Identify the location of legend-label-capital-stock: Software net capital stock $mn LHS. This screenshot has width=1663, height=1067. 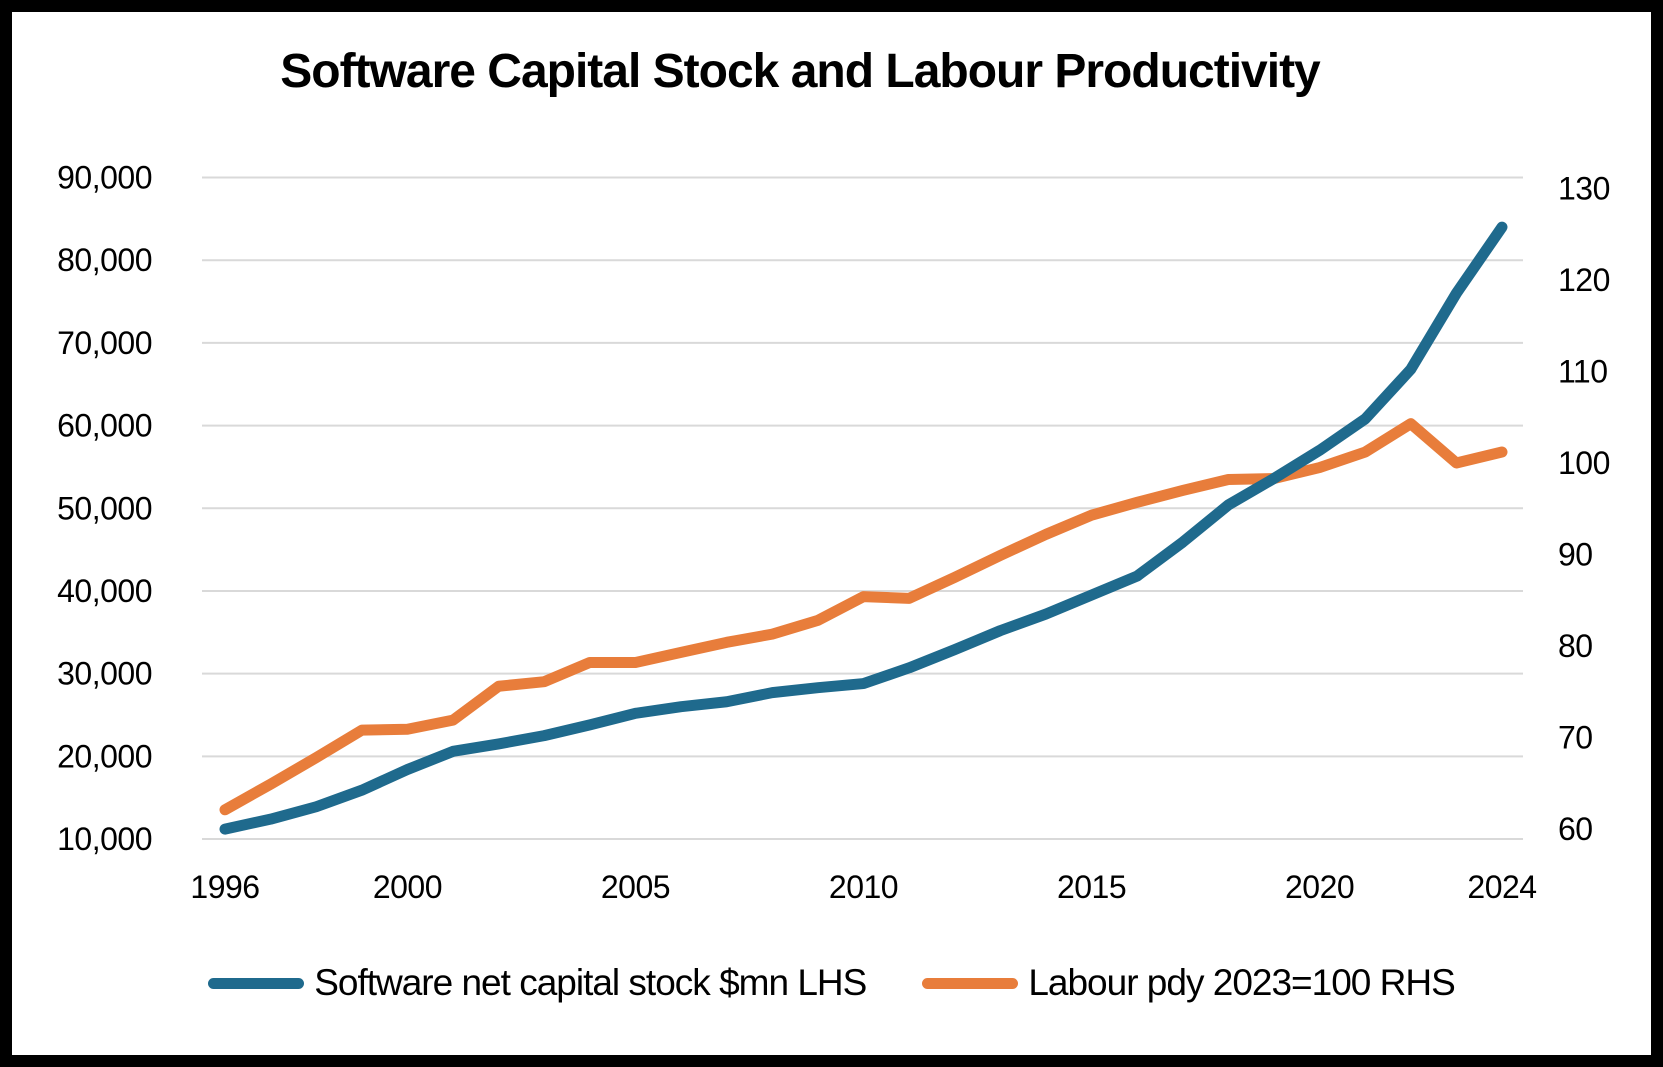
(590, 982).